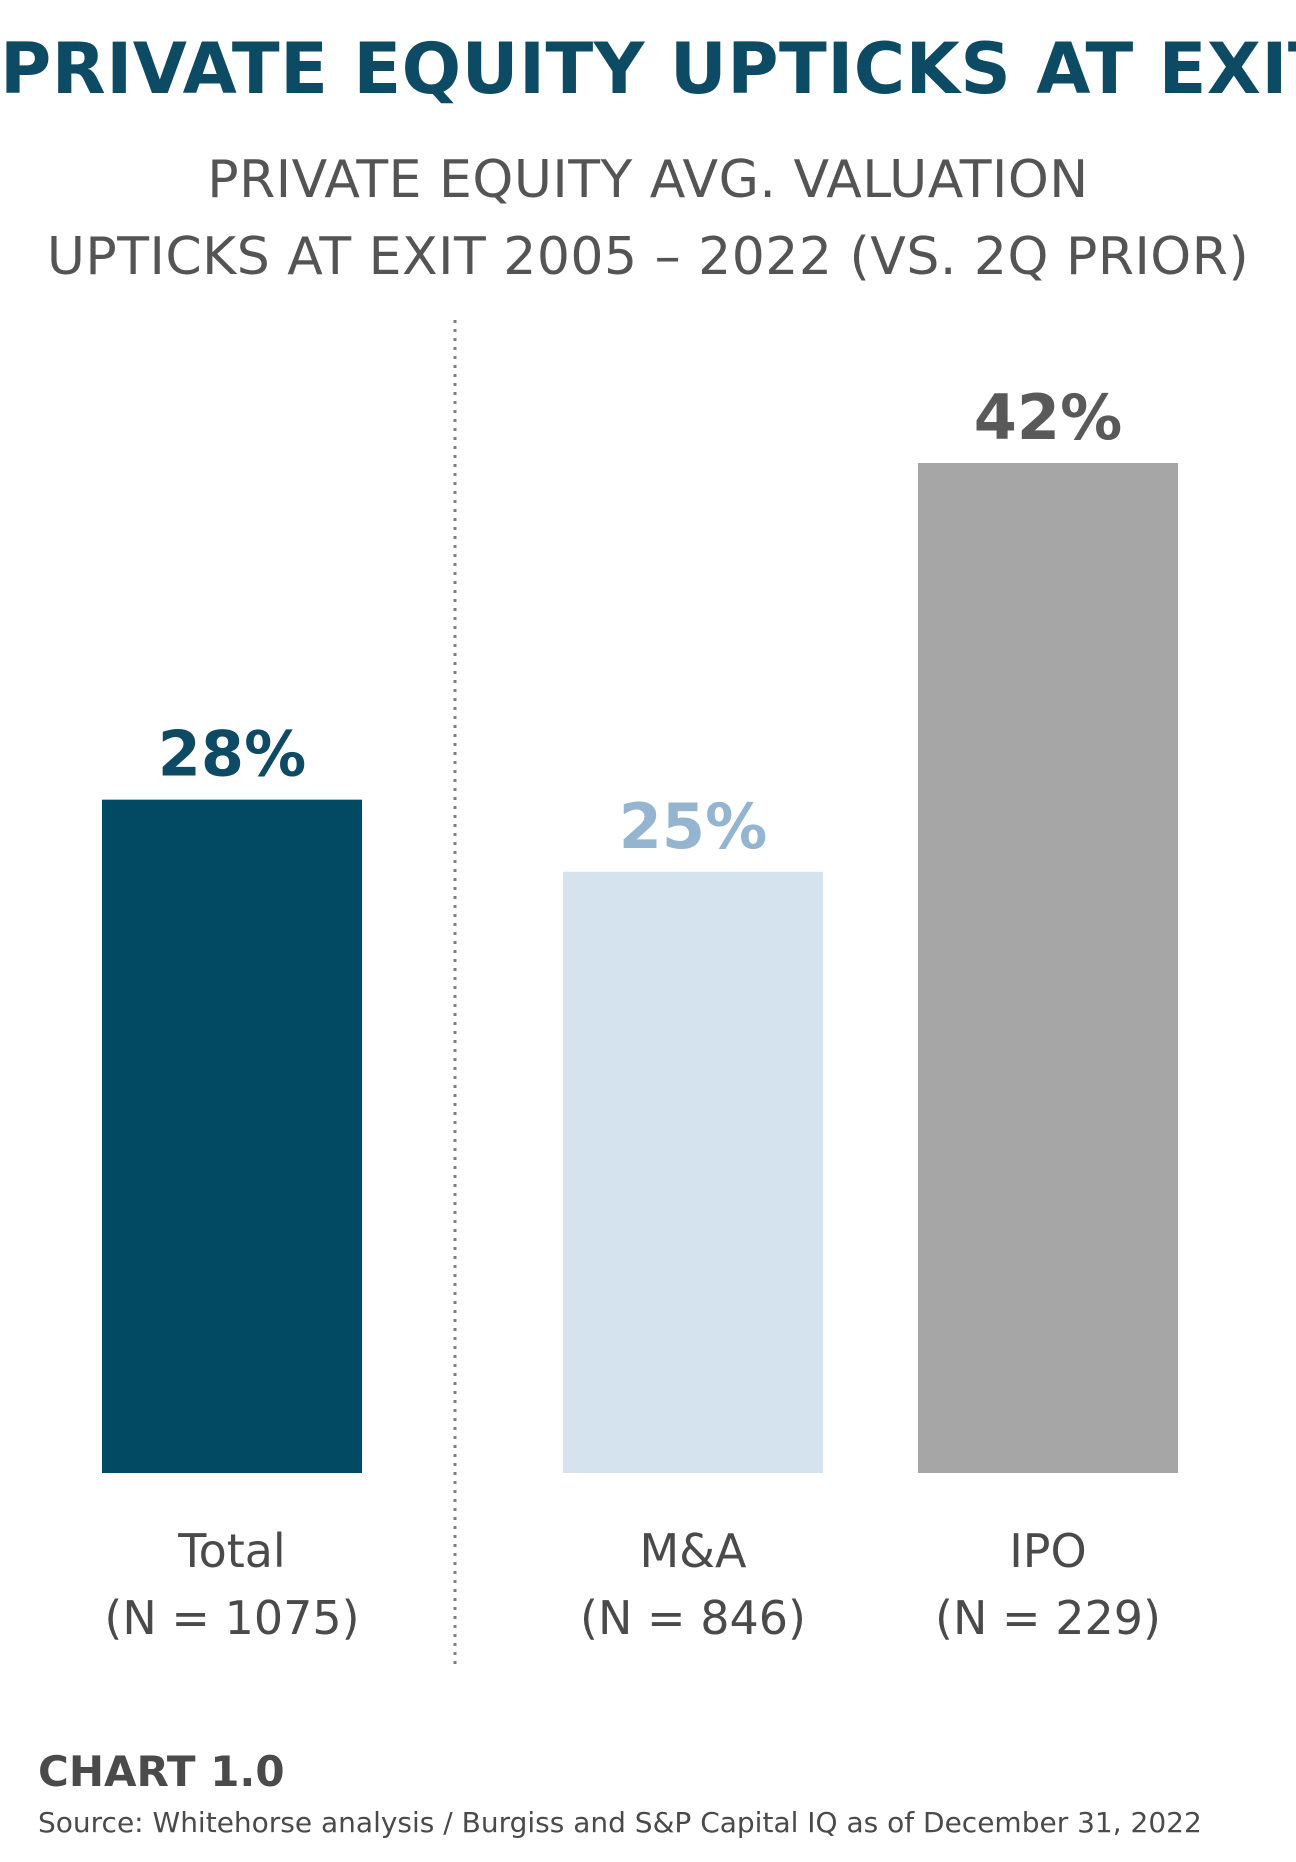 This screenshot has height=1862, width=1296. I want to click on category-sublabel-ipo: (N = 229), so click(1048, 1618).